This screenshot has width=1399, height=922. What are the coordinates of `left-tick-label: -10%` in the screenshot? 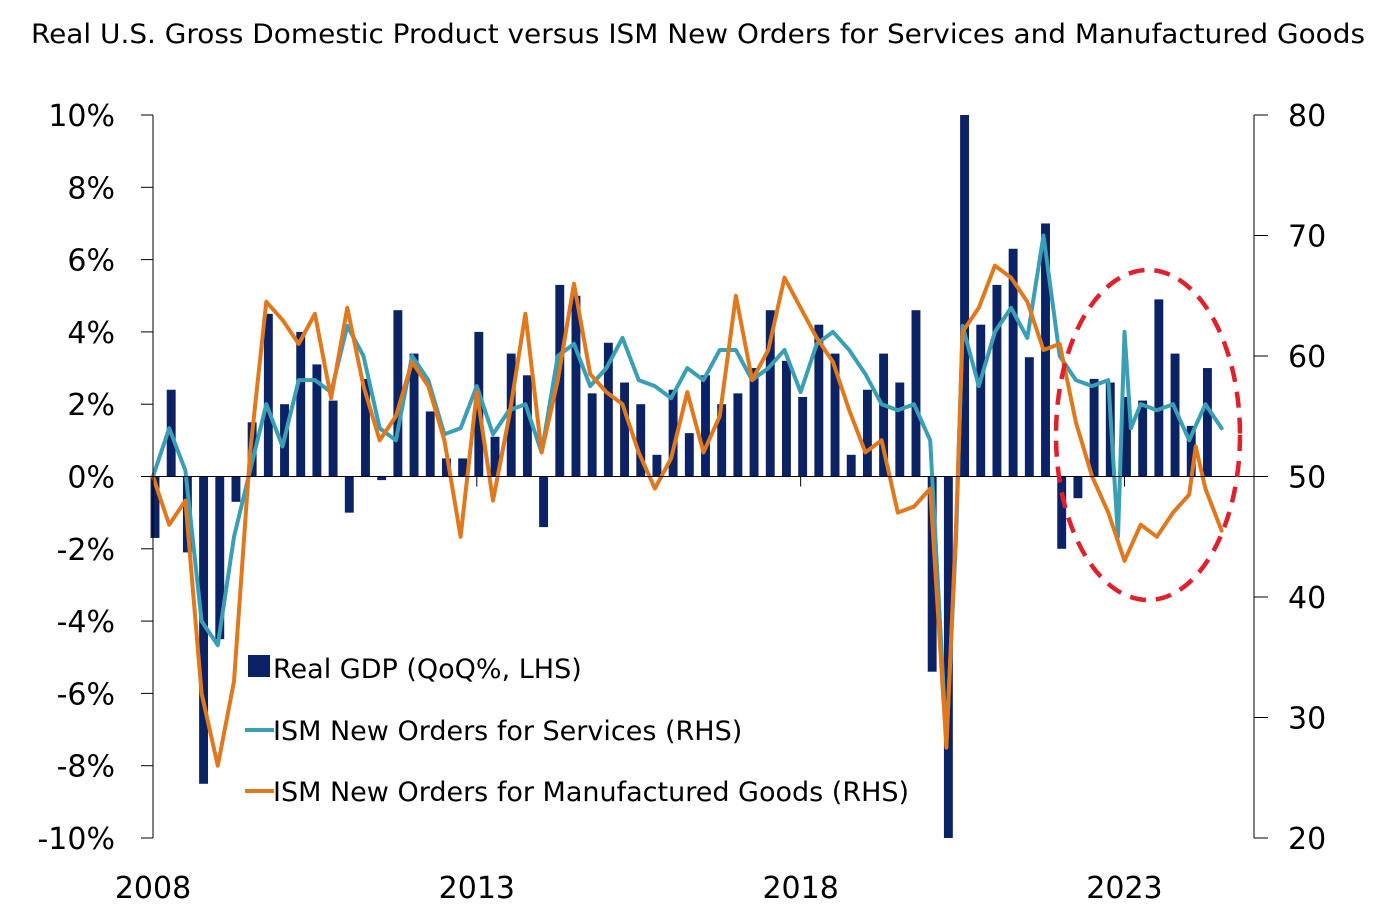 It's located at (76, 839).